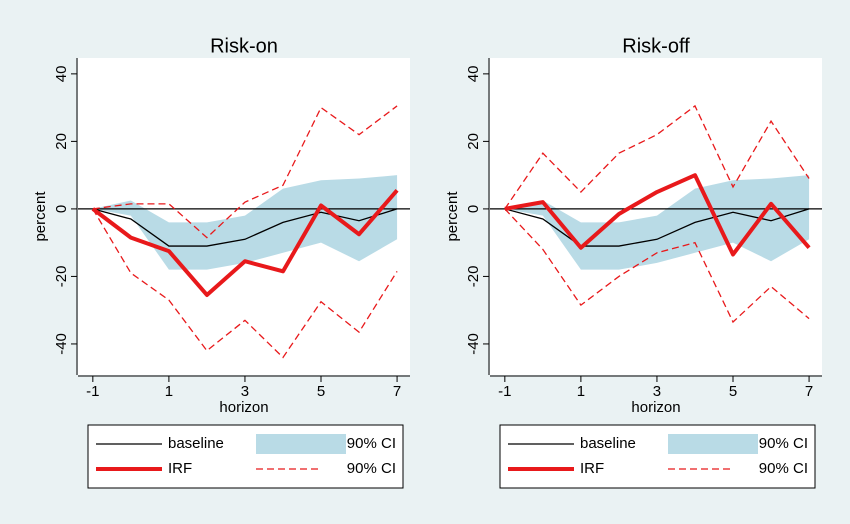  Describe the element at coordinates (245, 227) in the screenshot. I see `baseline-line` at that location.